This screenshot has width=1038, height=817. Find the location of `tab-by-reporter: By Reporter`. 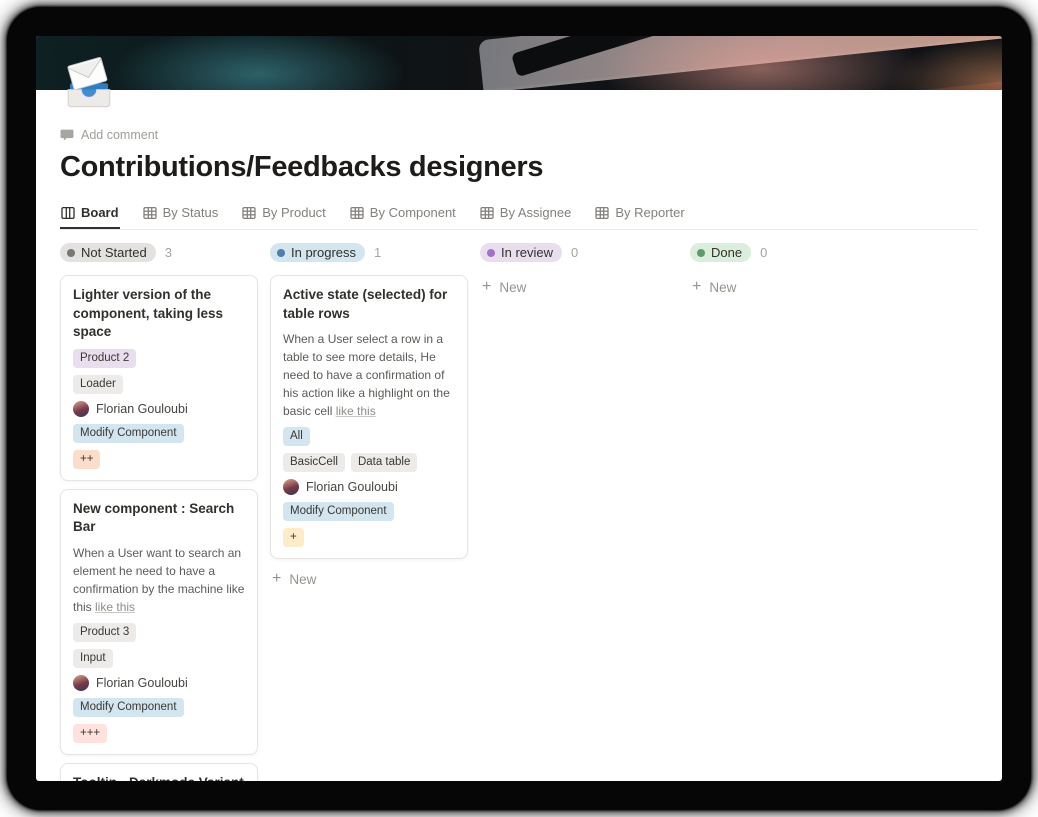

tab-by-reporter: By Reporter is located at coordinates (639, 215).